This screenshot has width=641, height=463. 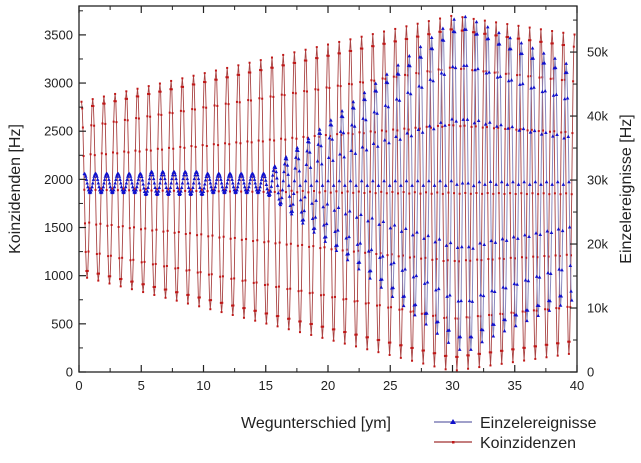 What do you see at coordinates (590, 372) in the screenshot?
I see `y-right-tick-label: 0` at bounding box center [590, 372].